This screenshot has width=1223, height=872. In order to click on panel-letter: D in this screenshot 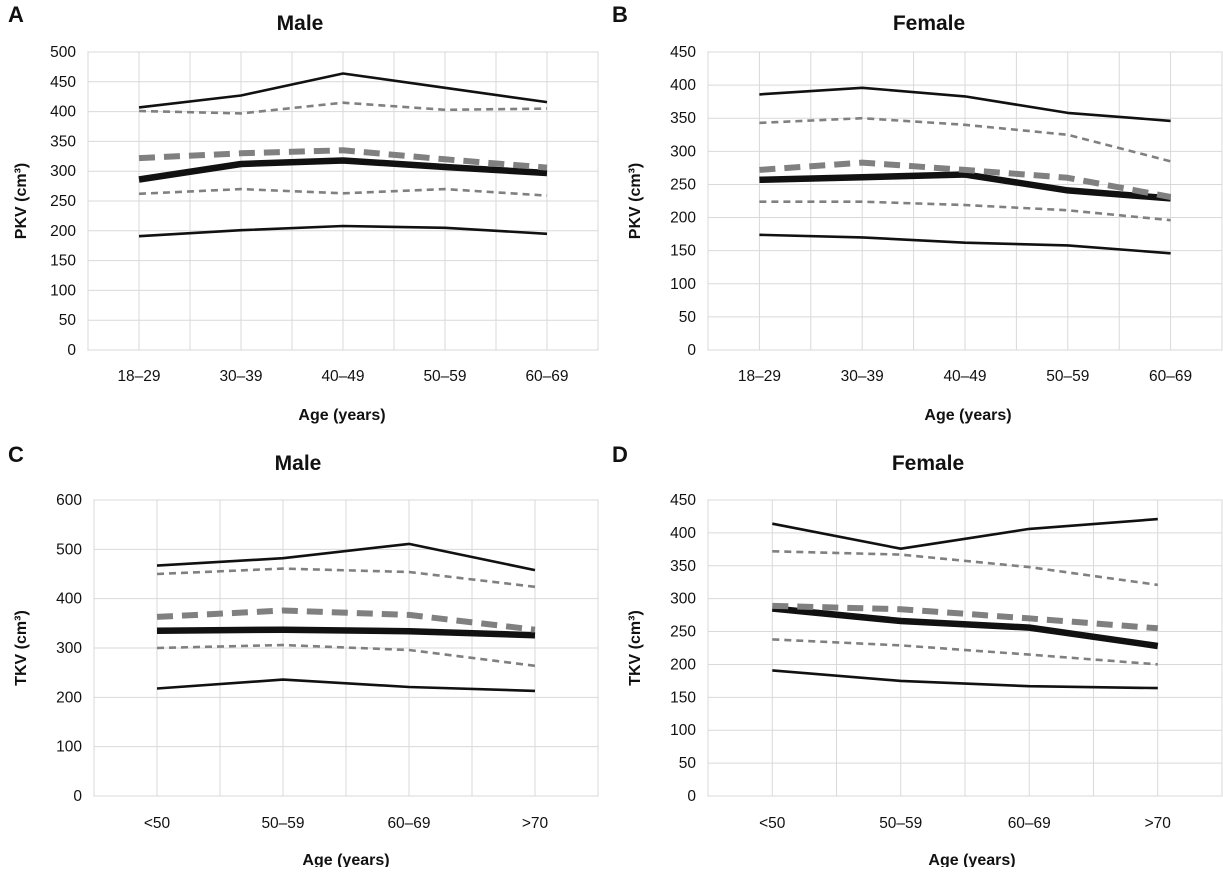, I will do `click(620, 454)`.